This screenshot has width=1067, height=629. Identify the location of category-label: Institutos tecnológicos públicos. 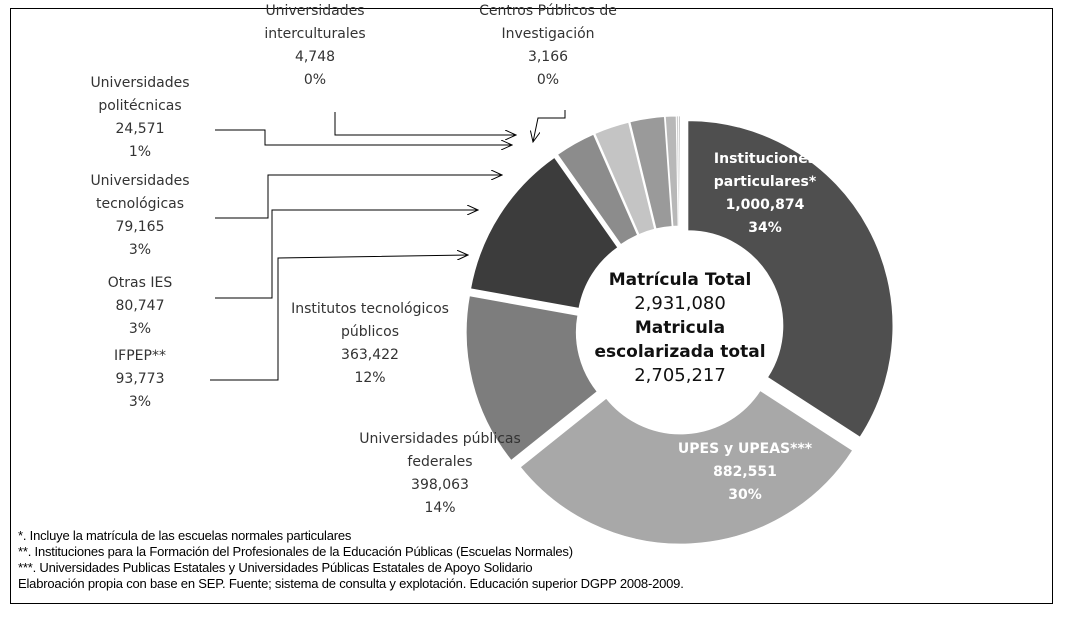
(370, 320).